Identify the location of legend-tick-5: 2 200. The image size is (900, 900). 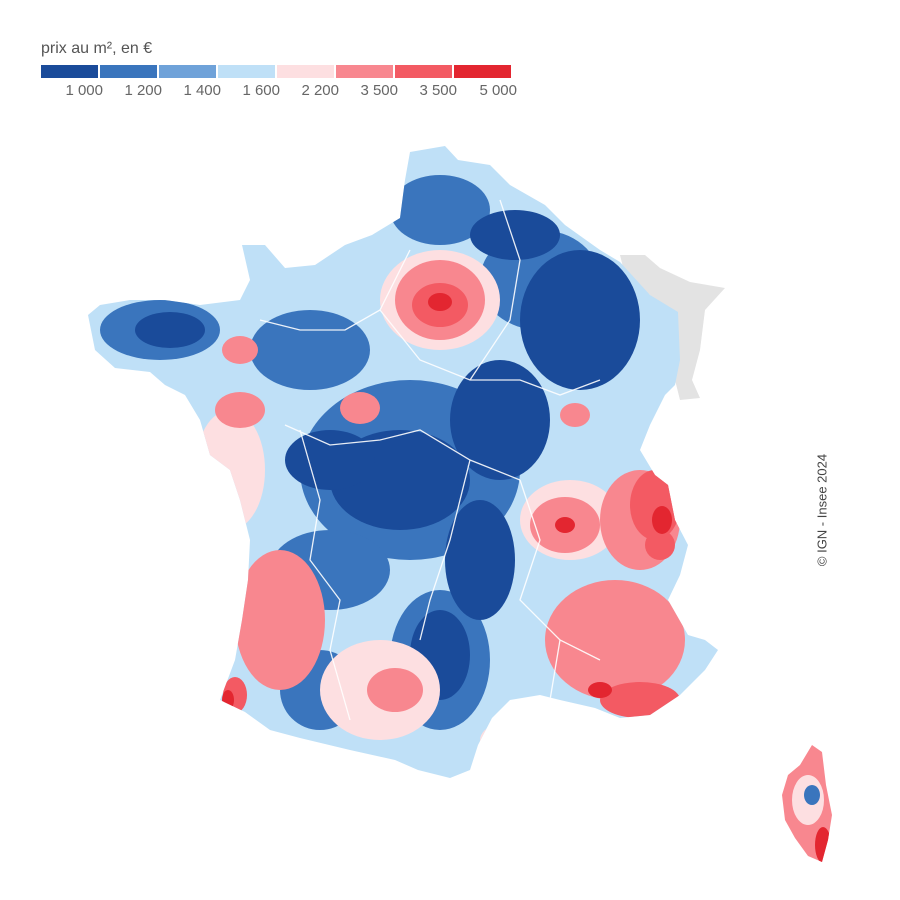
(320, 90).